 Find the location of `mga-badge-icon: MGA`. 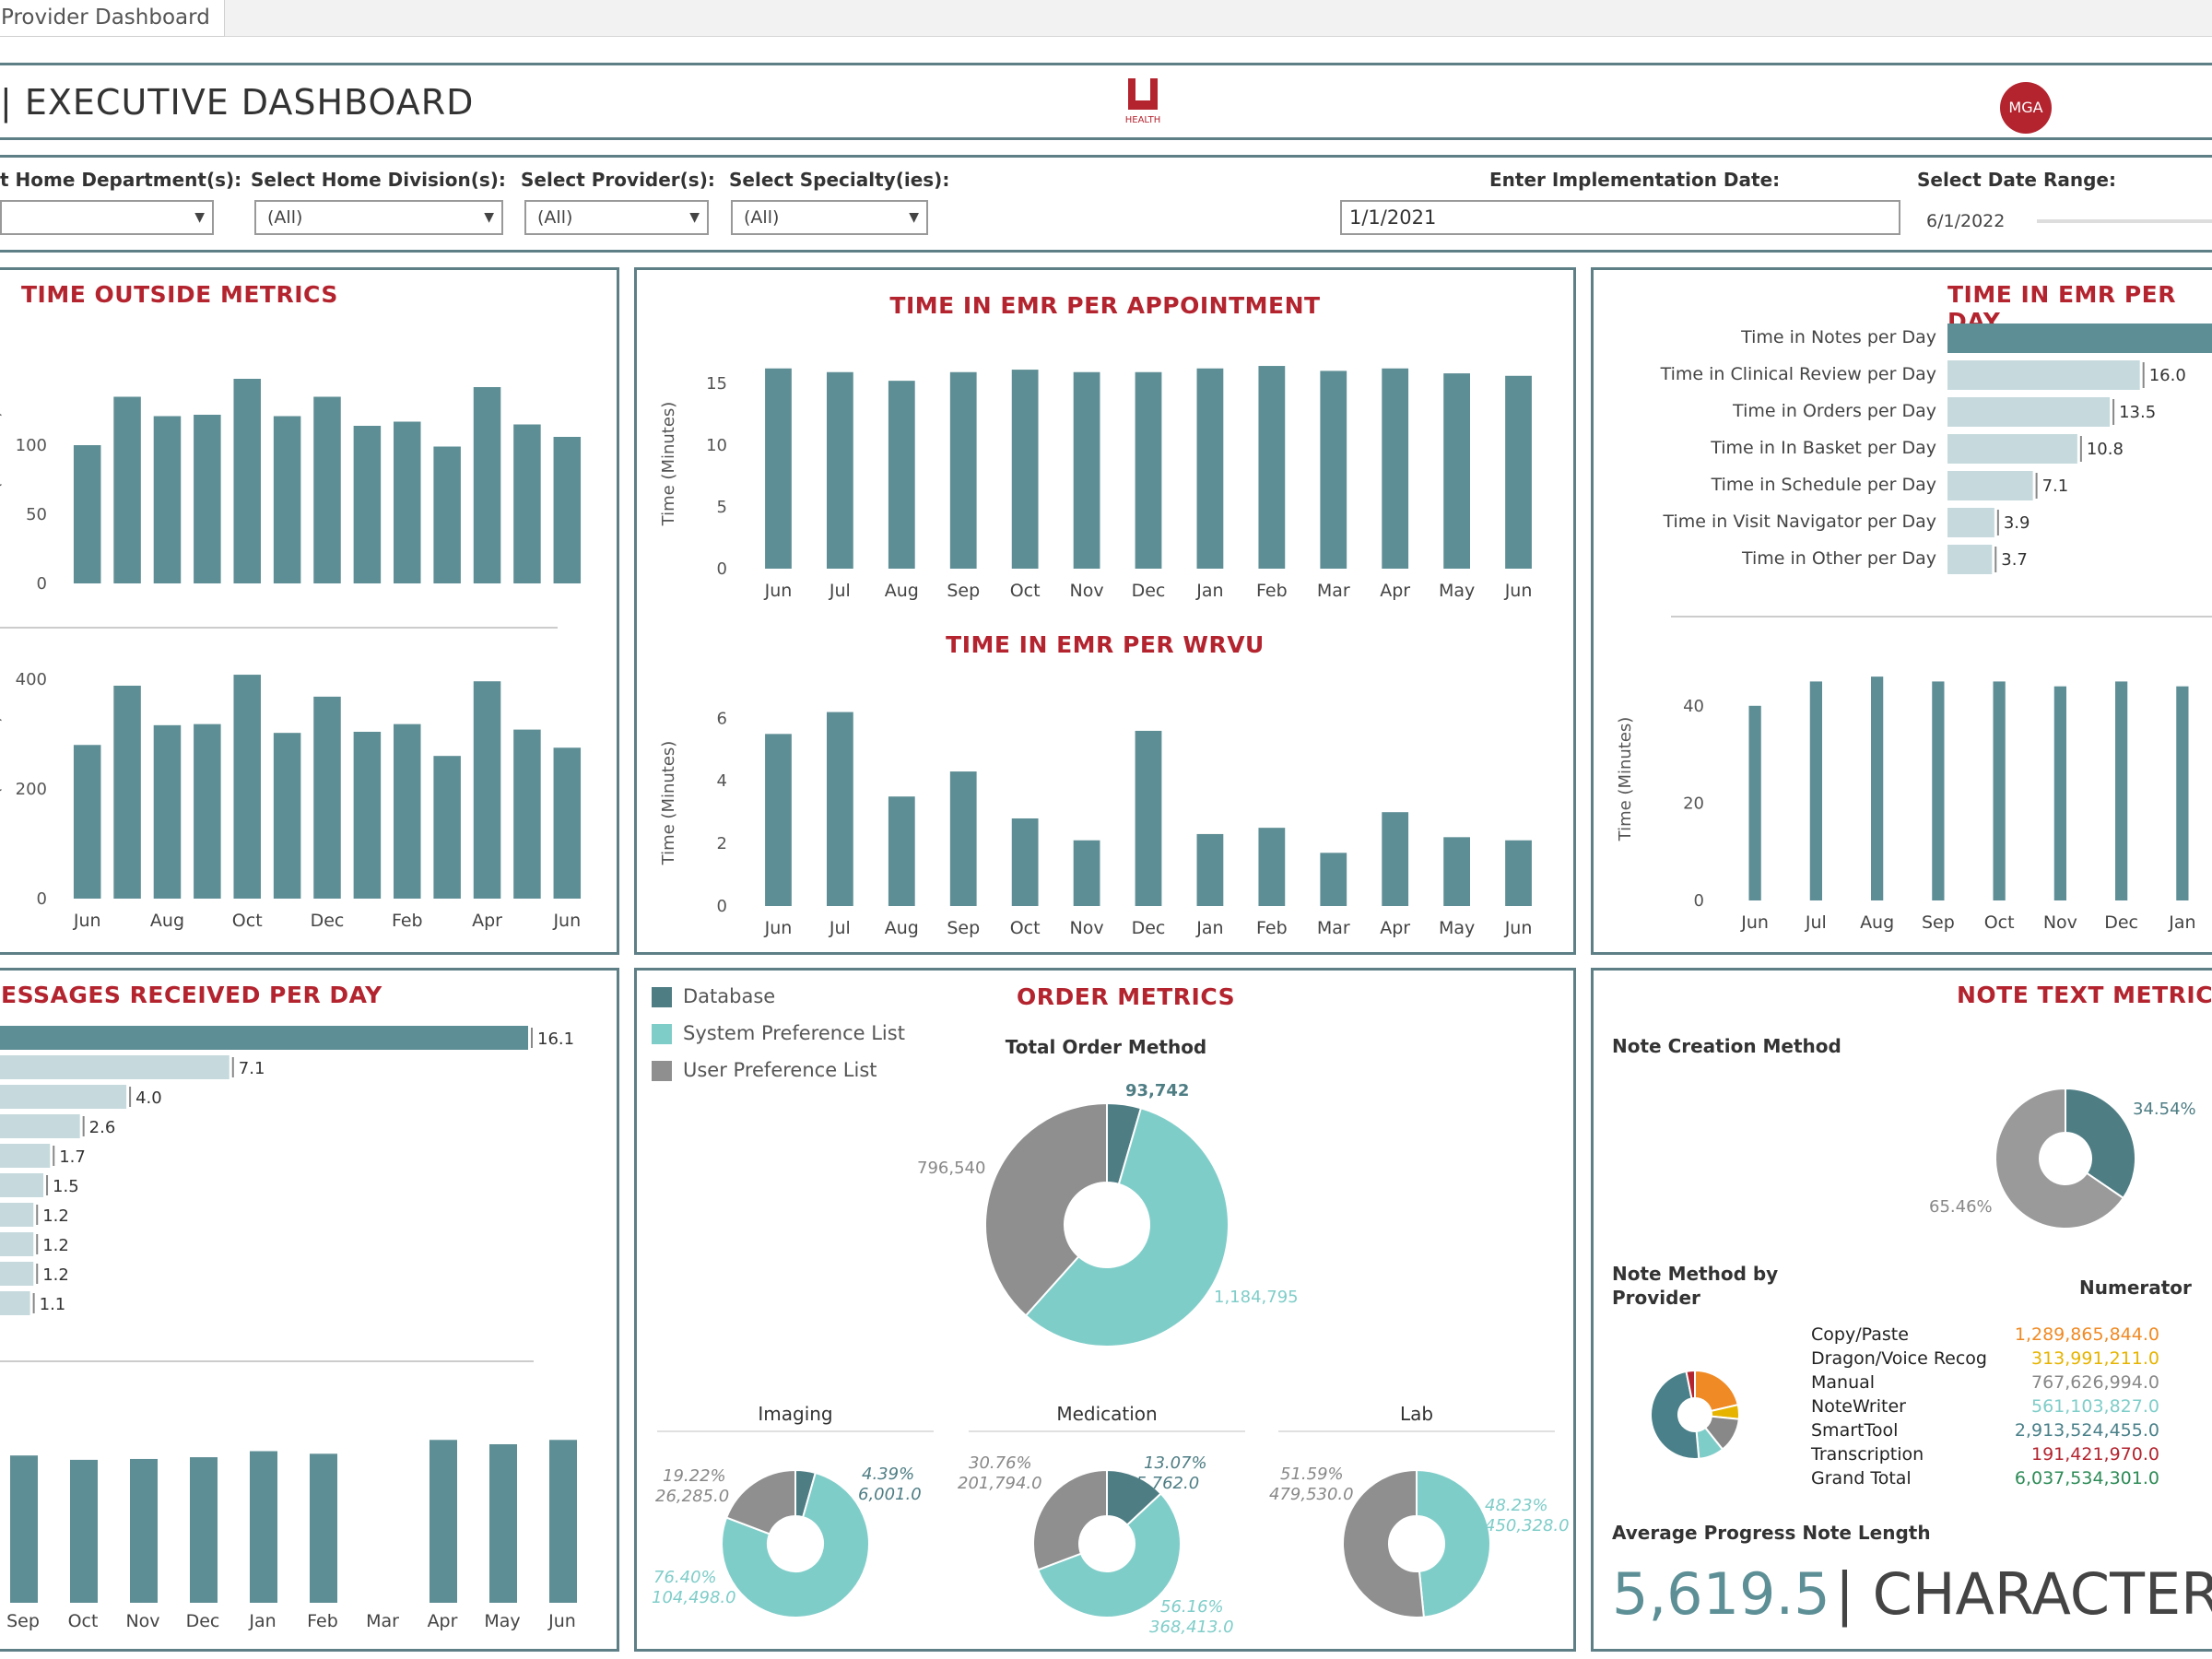

mga-badge-icon: MGA is located at coordinates (2026, 108).